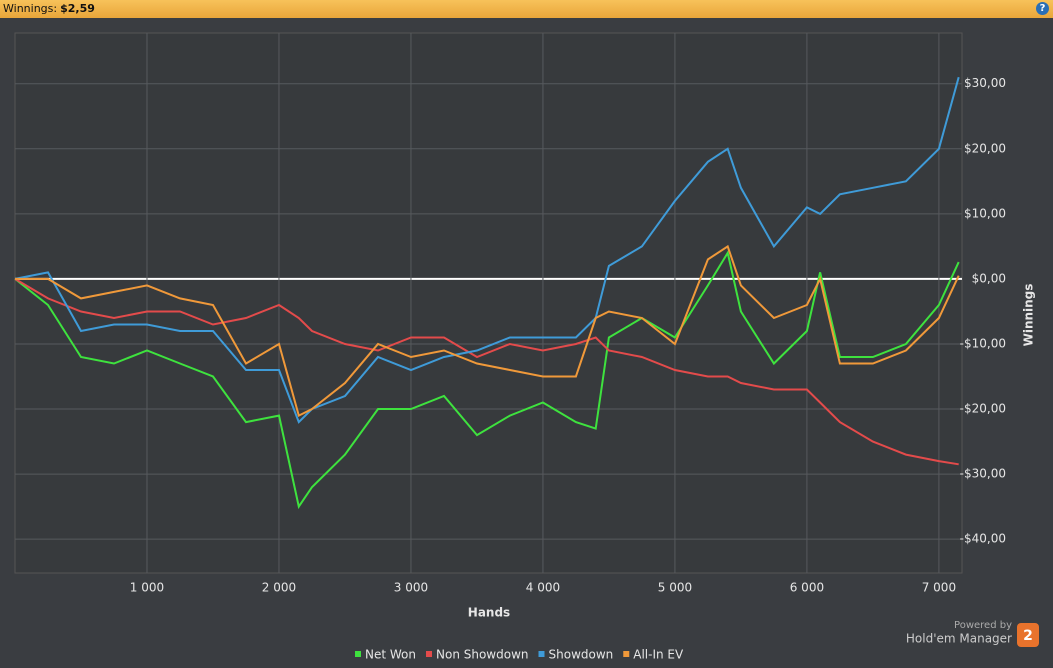 This screenshot has width=1053, height=668. Describe the element at coordinates (959, 639) in the screenshot. I see `product-name: Hold'em Manager` at that location.